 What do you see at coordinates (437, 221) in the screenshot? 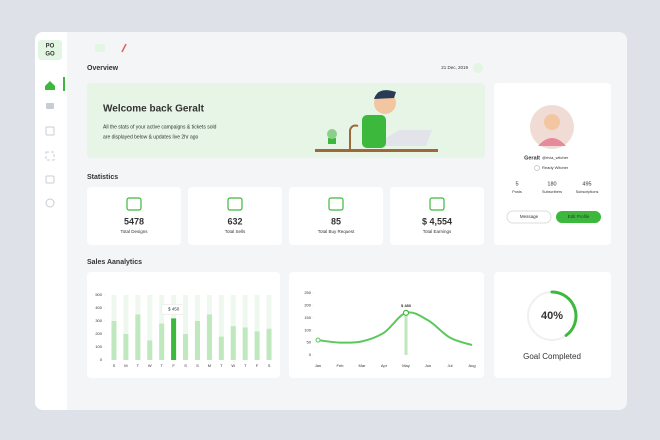
I see `stat-value: $ 4,554` at bounding box center [437, 221].